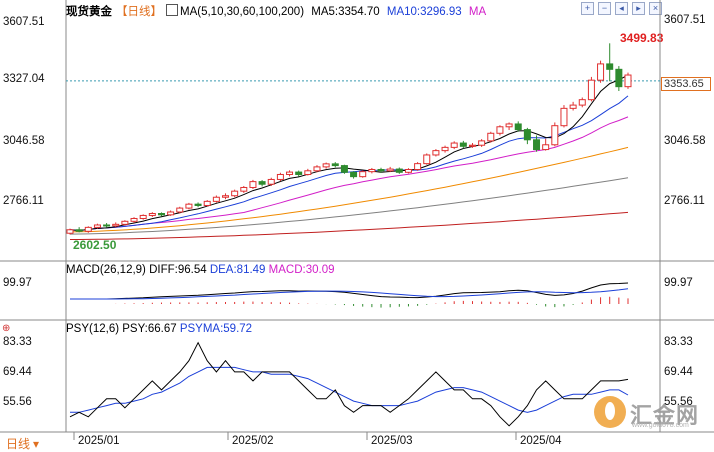 The height and width of the screenshot is (452, 714). What do you see at coordinates (655, 8) in the screenshot?
I see `close-icon: ×` at bounding box center [655, 8].